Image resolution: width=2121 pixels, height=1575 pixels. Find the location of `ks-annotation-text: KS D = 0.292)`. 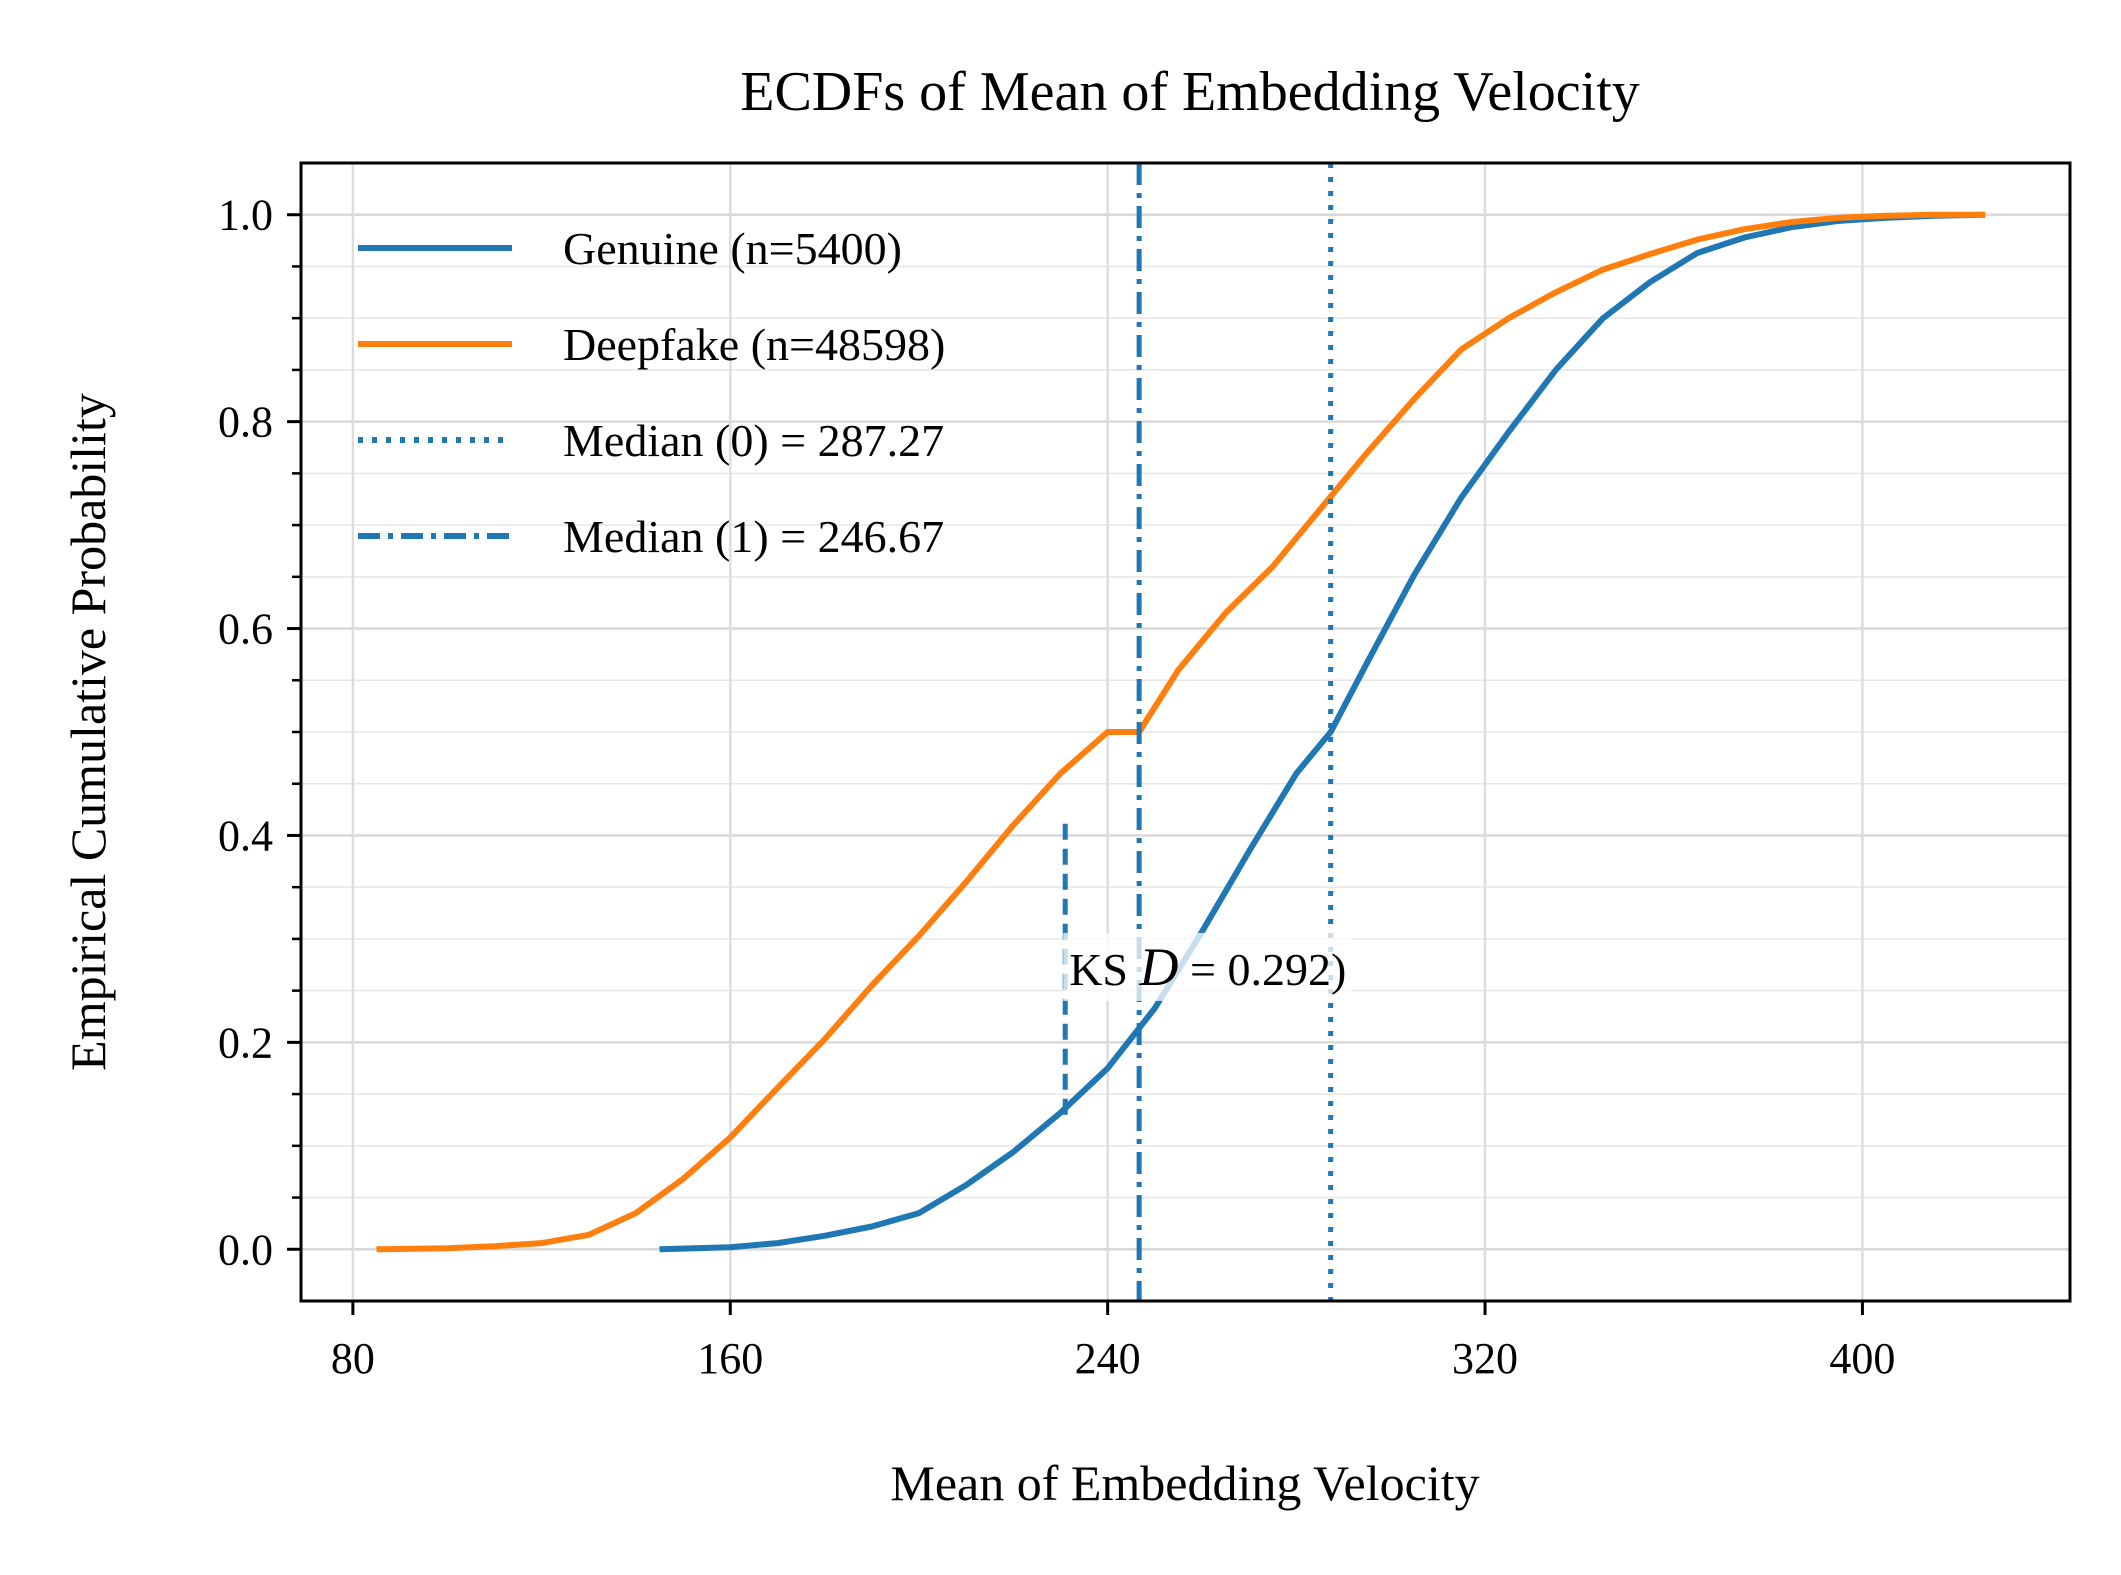

ks-annotation-text: KS D = 0.292) is located at coordinates (1207, 967).